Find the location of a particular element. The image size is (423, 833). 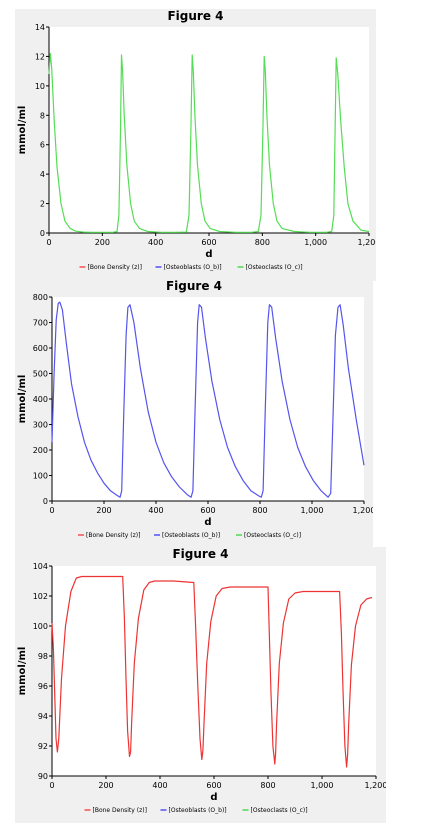

y-tick-label: 4 is located at coordinates (42, 174).